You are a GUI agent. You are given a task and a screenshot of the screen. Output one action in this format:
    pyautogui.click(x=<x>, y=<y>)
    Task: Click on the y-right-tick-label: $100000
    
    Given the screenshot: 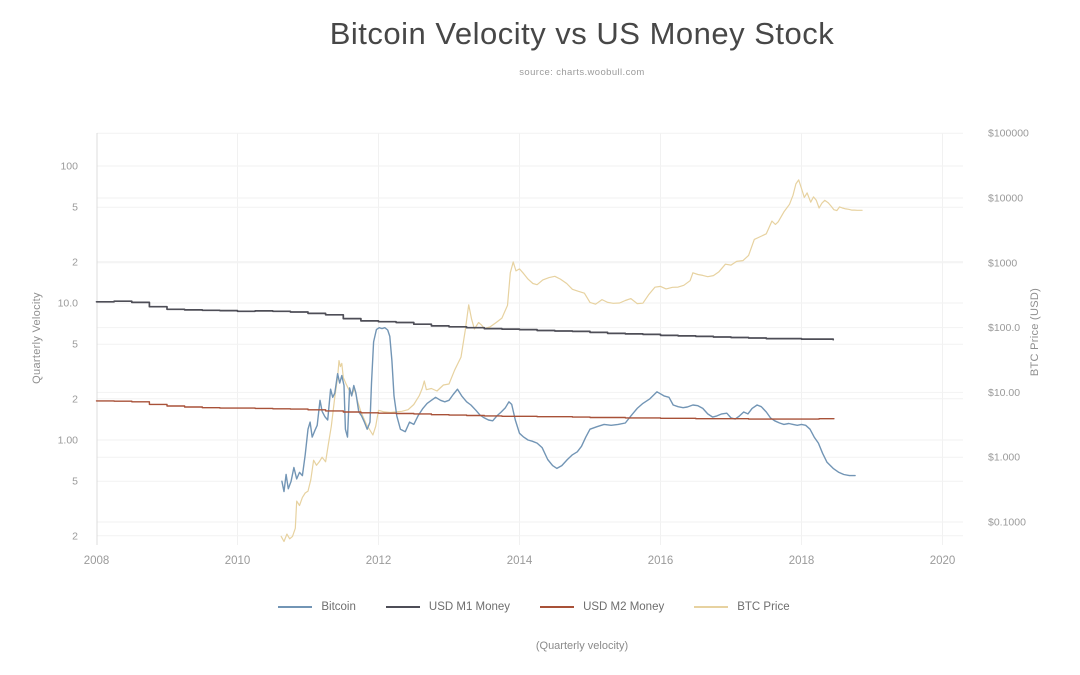 What is the action you would take?
    pyautogui.click(x=1008, y=134)
    